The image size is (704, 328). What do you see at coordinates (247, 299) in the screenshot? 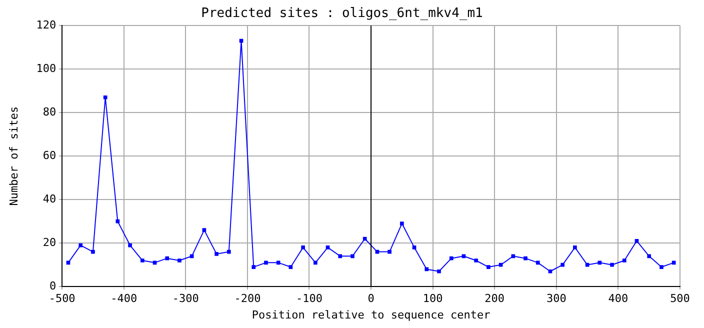
I see `x-tick-label: -200` at bounding box center [247, 299].